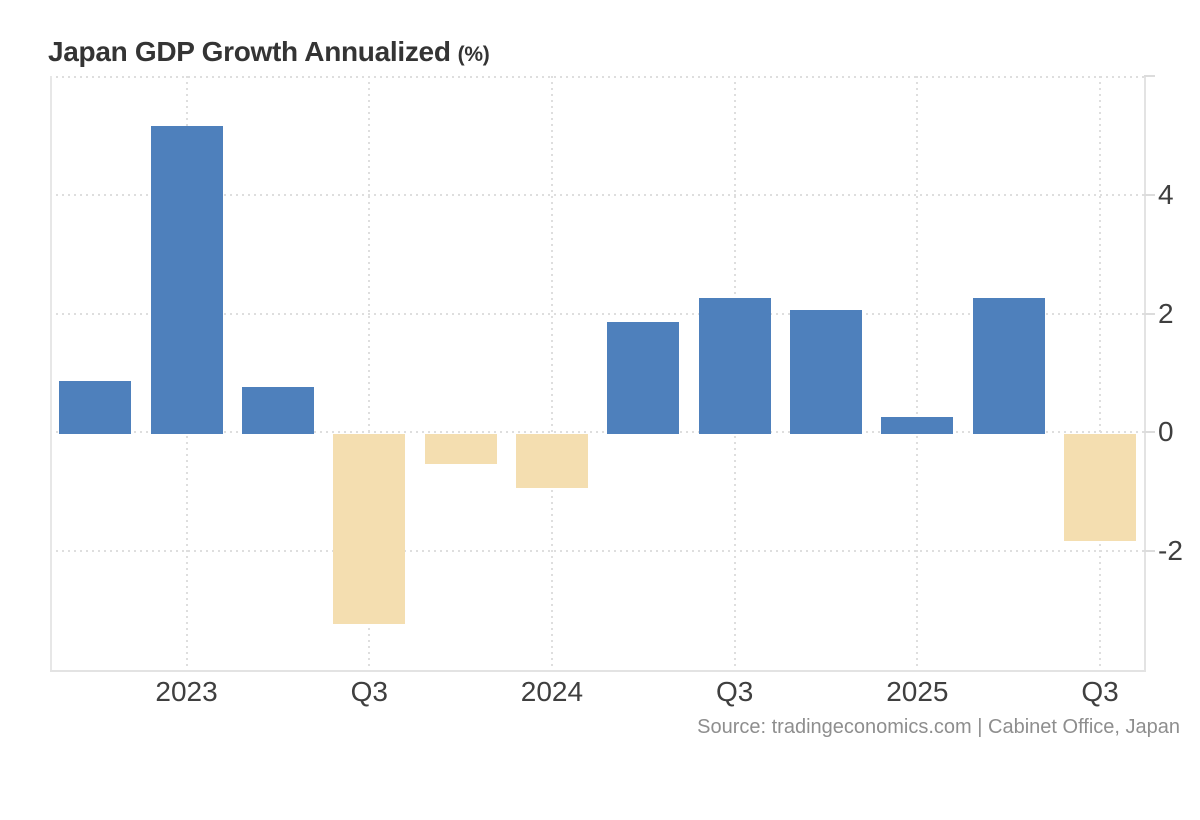 This screenshot has width=1200, height=820. I want to click on bar-2024-Q2, so click(643, 378).